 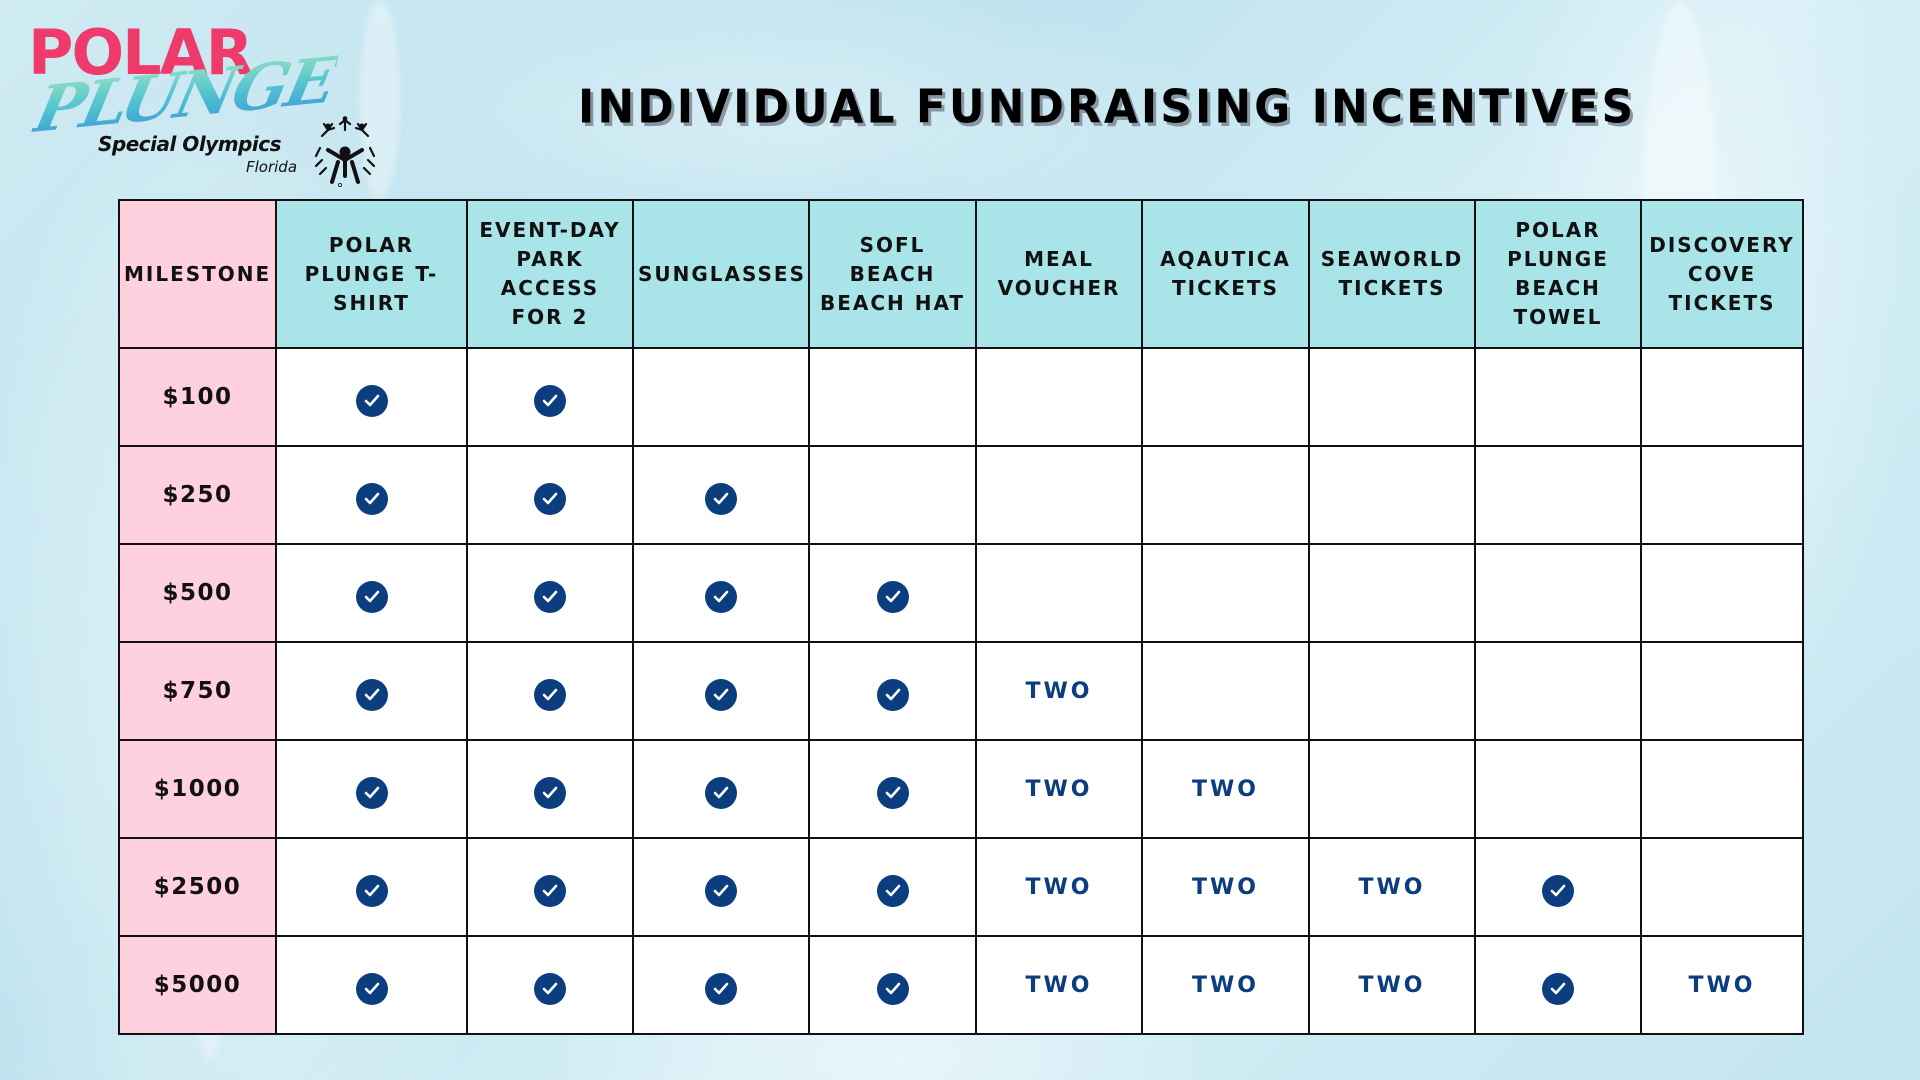 I want to click on table-row: $100, so click(x=961, y=397).